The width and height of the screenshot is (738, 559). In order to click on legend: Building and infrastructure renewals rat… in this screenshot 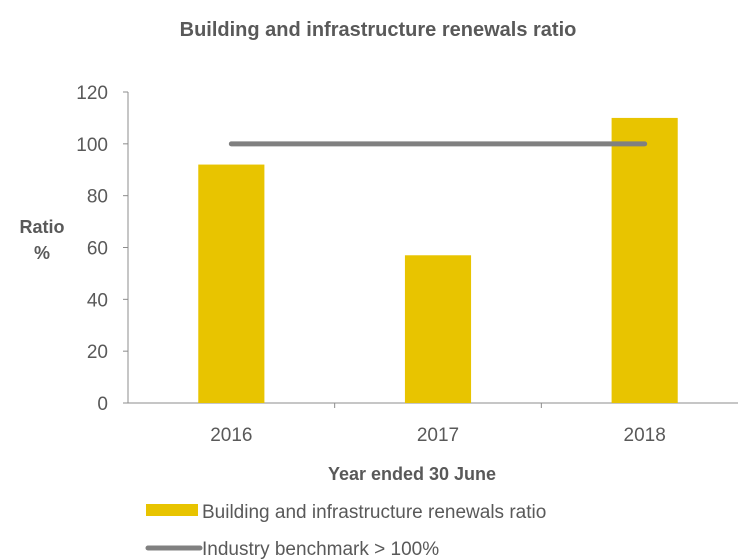, I will do `click(345, 530)`.